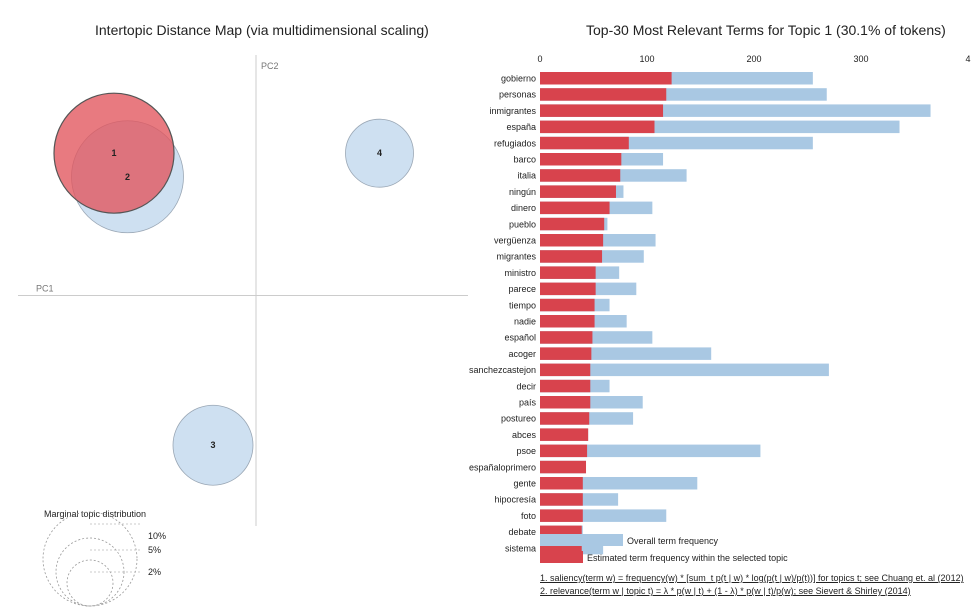  What do you see at coordinates (154, 572) in the screenshot?
I see `marginal-label-1: 2%` at bounding box center [154, 572].